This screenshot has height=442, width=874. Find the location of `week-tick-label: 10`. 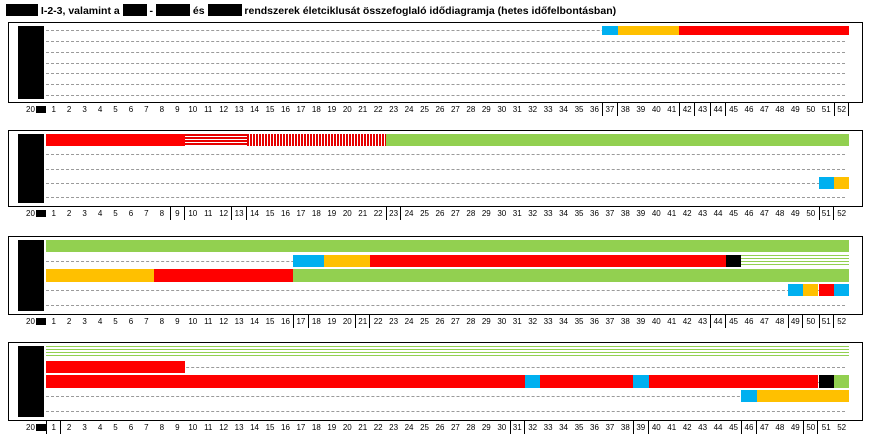

week-tick-label: 10 is located at coordinates (193, 321).